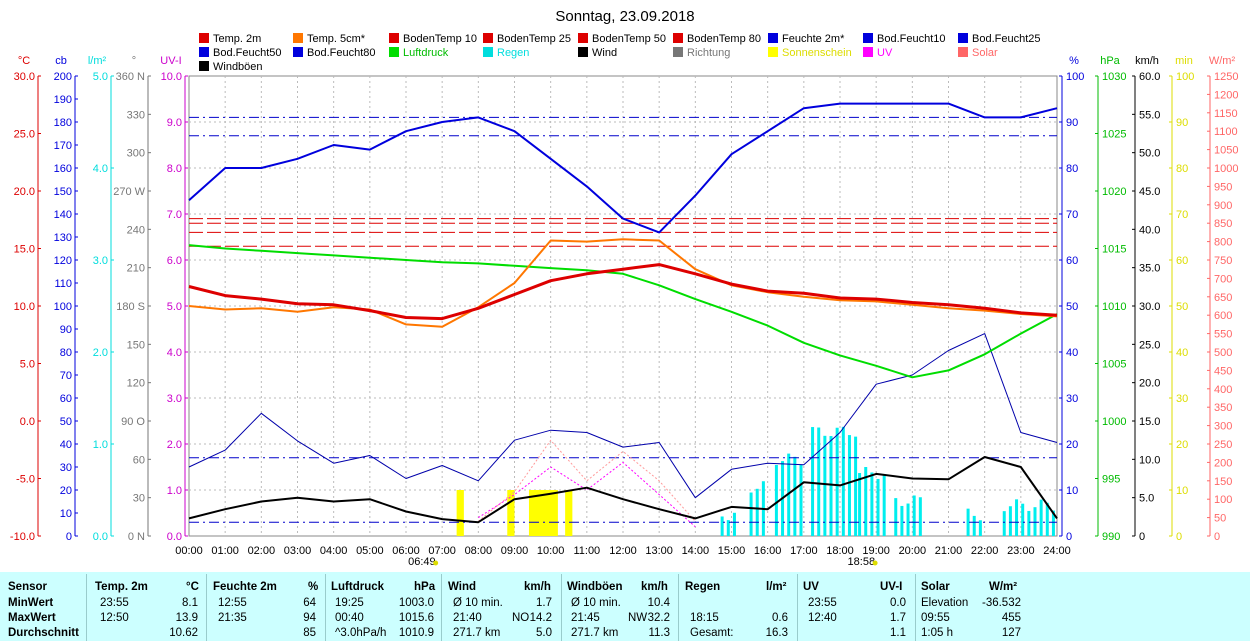 The width and height of the screenshot is (1250, 641). I want to click on axis-tick-label: 1250, so click(1226, 77).